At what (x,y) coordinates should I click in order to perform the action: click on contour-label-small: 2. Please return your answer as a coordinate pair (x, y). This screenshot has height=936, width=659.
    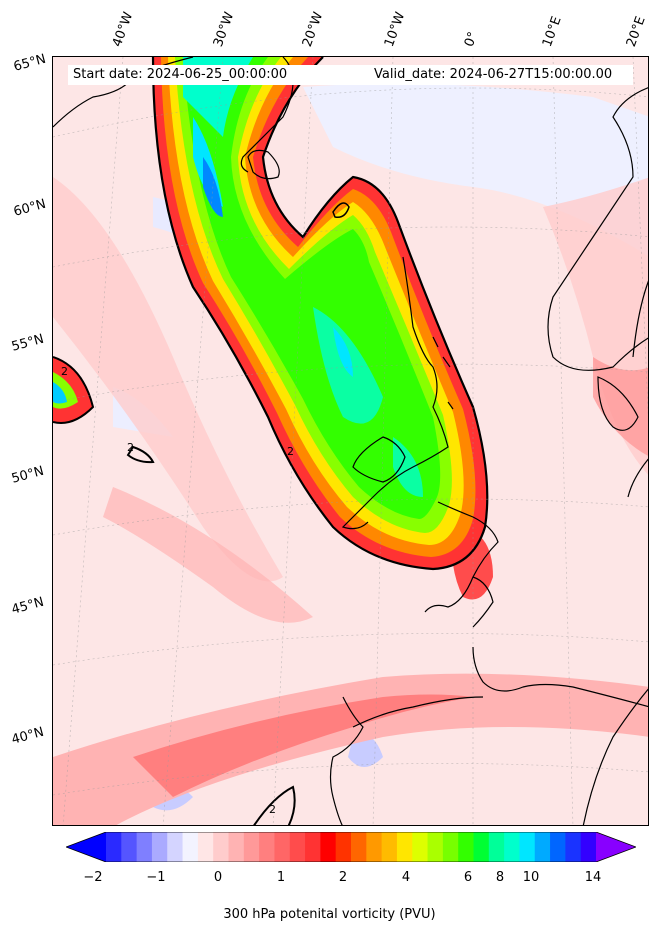
    Looking at the image, I should click on (130, 447).